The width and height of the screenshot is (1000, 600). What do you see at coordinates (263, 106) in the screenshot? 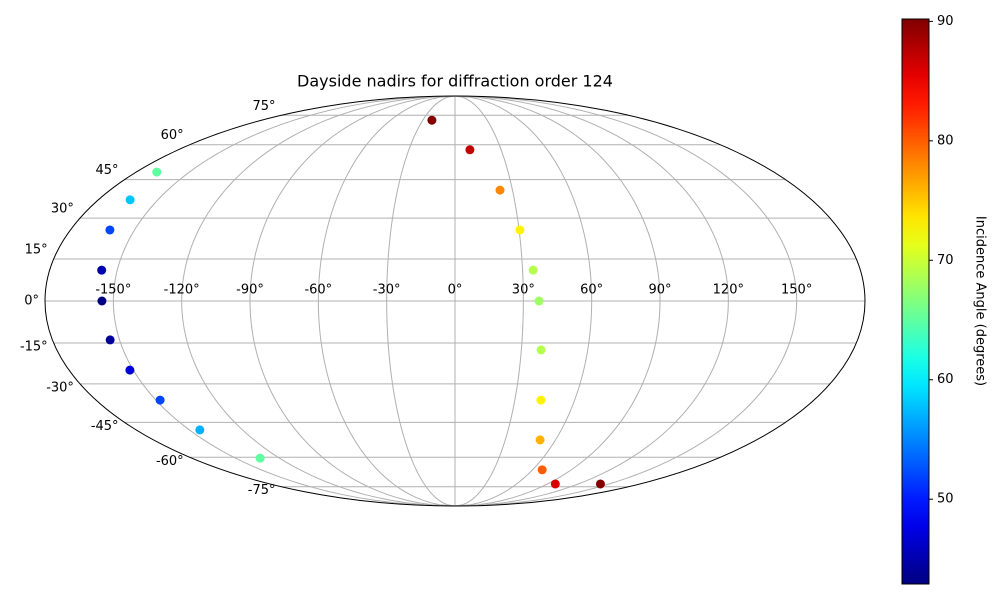
I see `y-tick-label: 75°` at bounding box center [263, 106].